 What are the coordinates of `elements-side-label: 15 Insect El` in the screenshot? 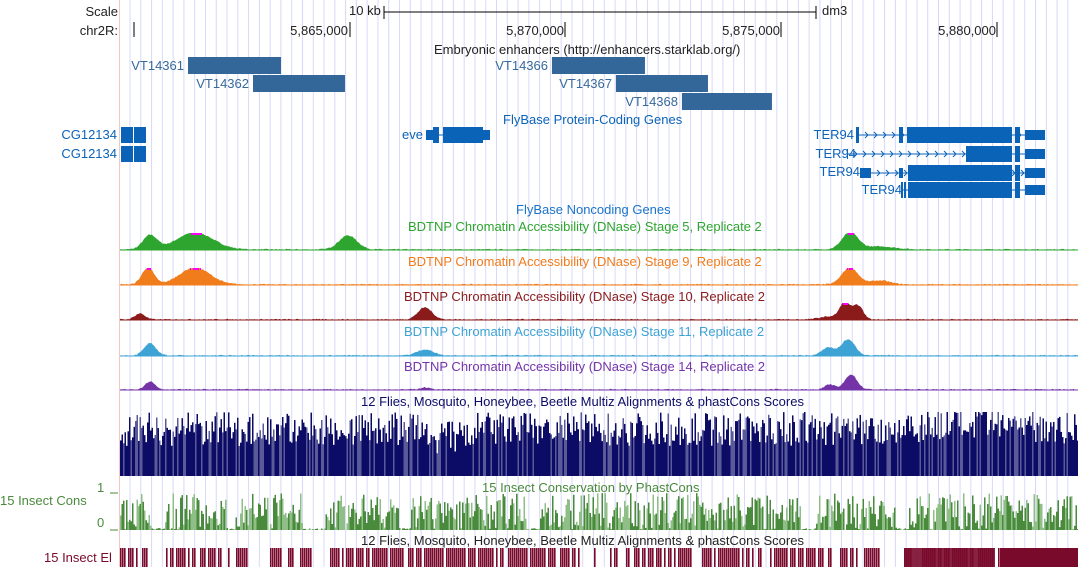 It's located at (78, 557).